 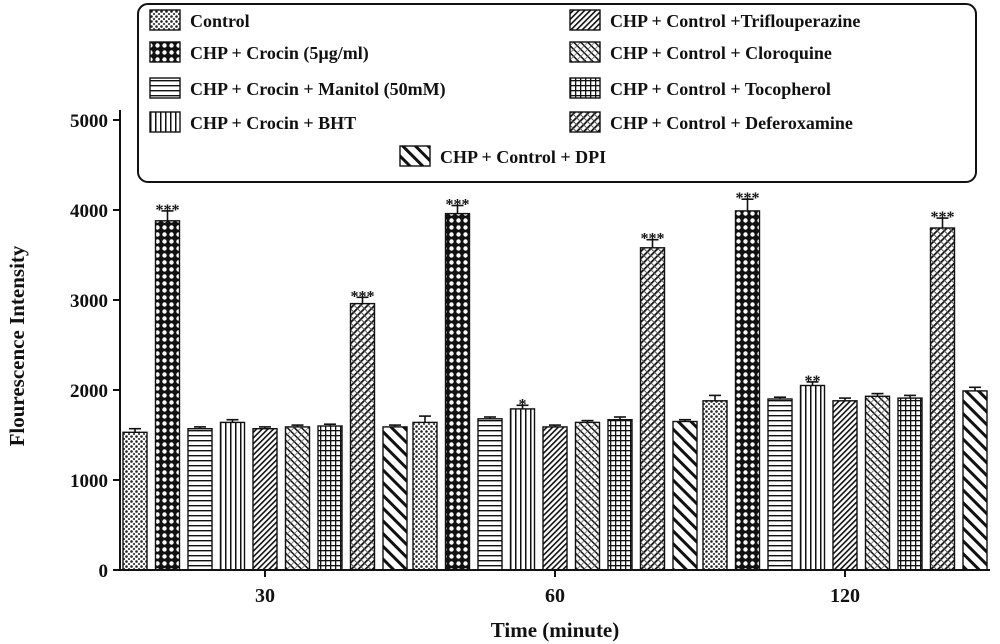 I want to click on y-tick-label: 1000, so click(x=89, y=481).